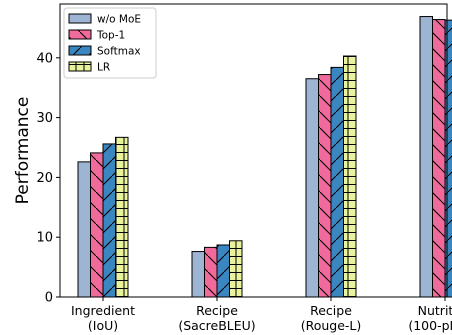 This screenshot has width=452, height=335. I want to click on x-tick-label: (100-pMAE), so click(430, 325).